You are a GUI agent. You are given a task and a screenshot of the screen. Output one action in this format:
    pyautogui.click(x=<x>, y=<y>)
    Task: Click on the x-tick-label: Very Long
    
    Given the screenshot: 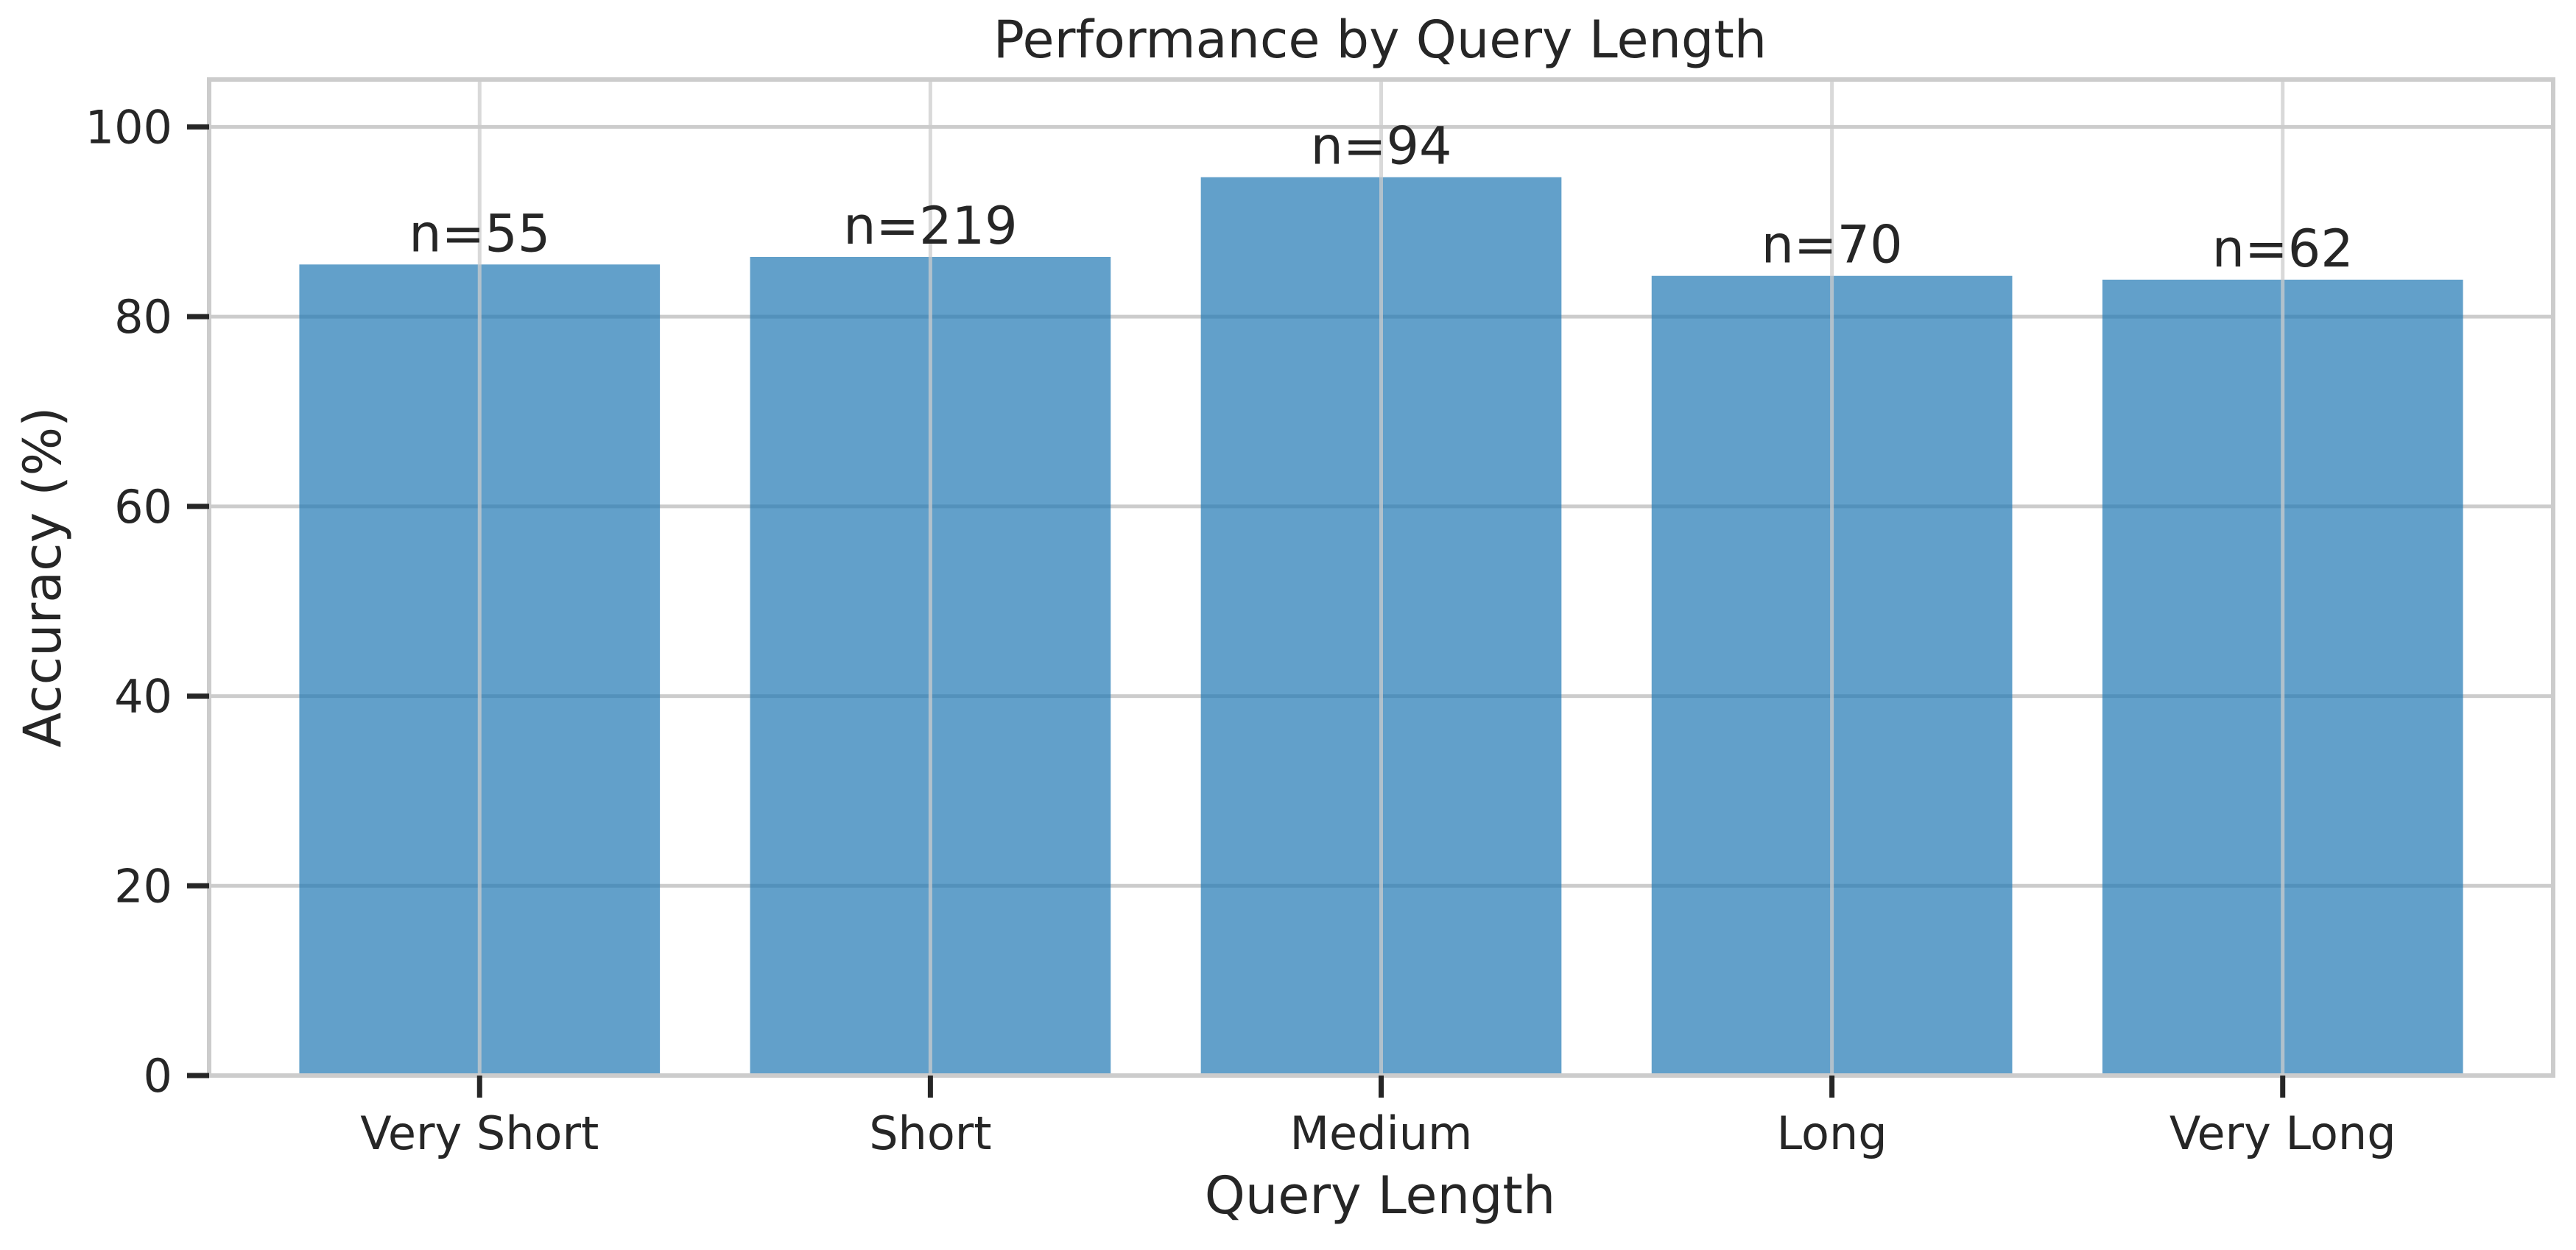 What is the action you would take?
    pyautogui.click(x=2282, y=1133)
    